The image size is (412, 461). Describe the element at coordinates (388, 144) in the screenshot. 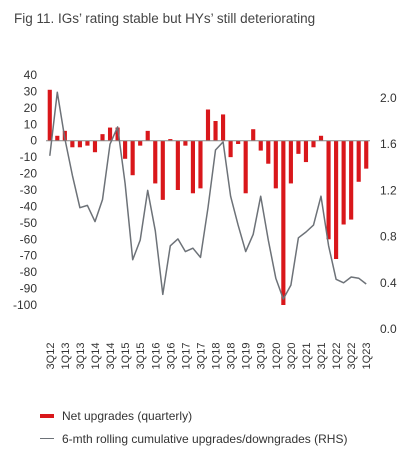

I see `right-tick-label: 1.6` at that location.